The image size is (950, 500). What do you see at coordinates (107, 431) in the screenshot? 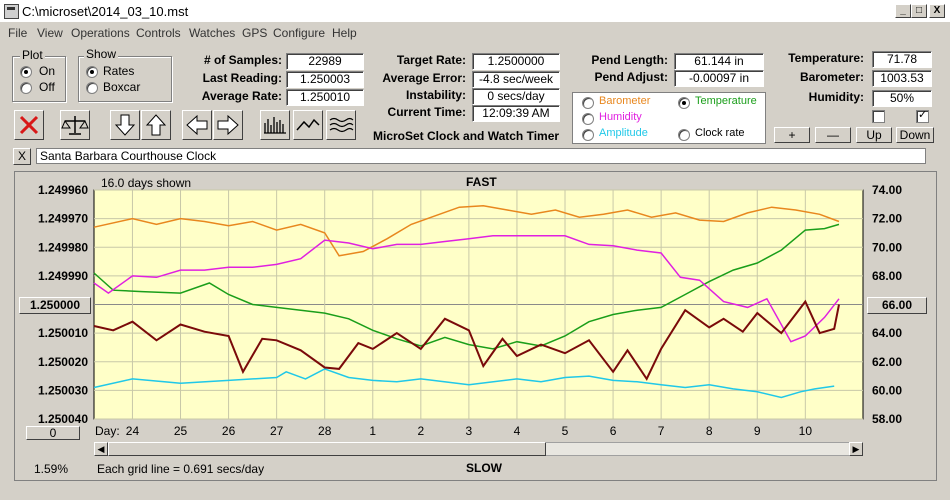
I see `day-axis-label: Day:` at bounding box center [107, 431].